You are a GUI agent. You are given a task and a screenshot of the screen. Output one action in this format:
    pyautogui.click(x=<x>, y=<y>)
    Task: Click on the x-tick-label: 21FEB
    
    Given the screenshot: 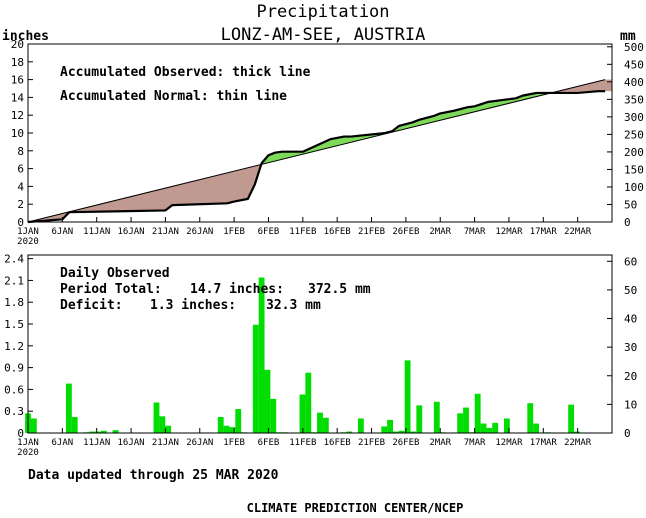 What is the action you would take?
    pyautogui.click(x=371, y=232)
    